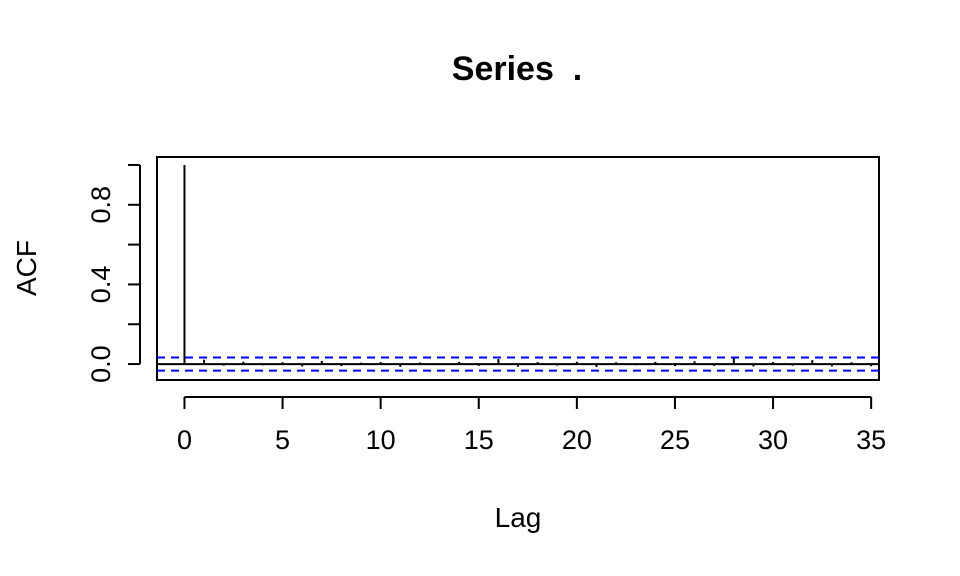 The height and width of the screenshot is (576, 960). I want to click on x-tick-label: 5, so click(282, 440).